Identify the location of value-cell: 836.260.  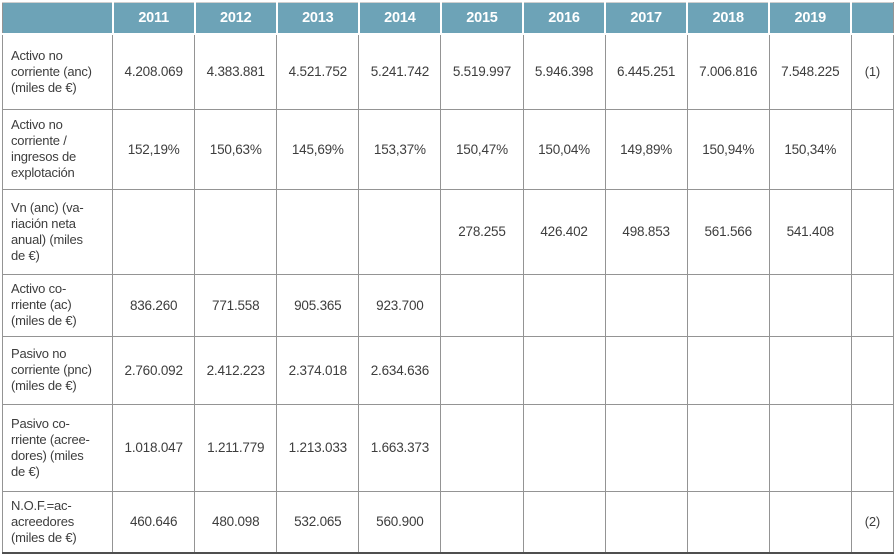
(154, 305).